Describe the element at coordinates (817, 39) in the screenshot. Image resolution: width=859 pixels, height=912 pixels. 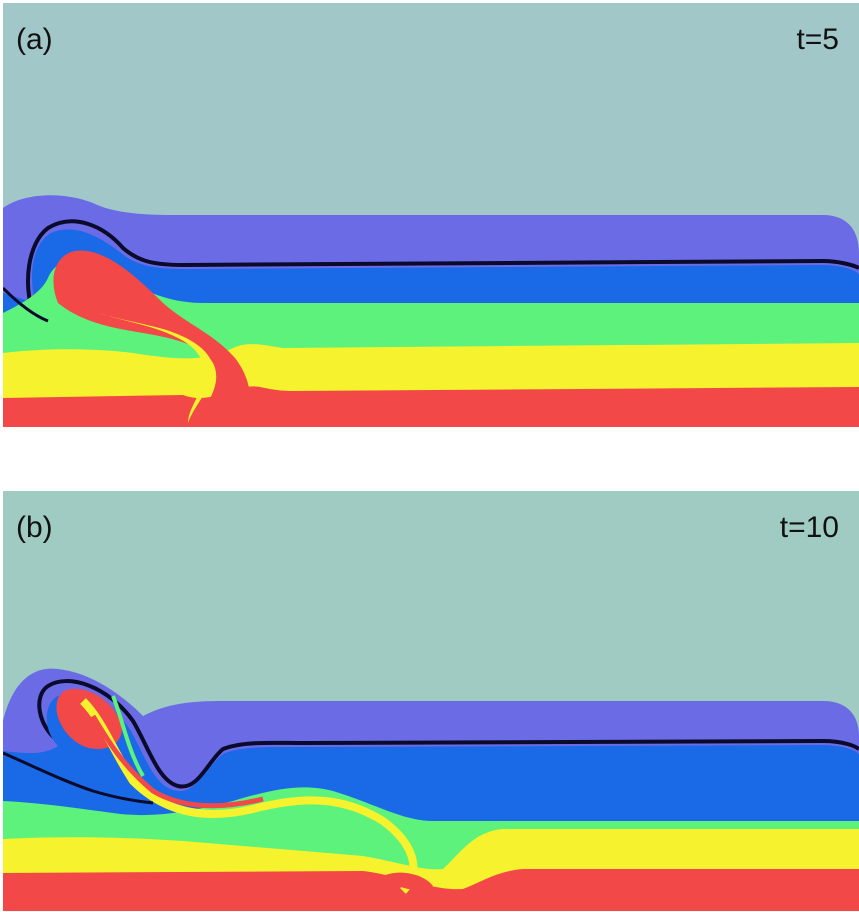
I see `time-label: t=5` at that location.